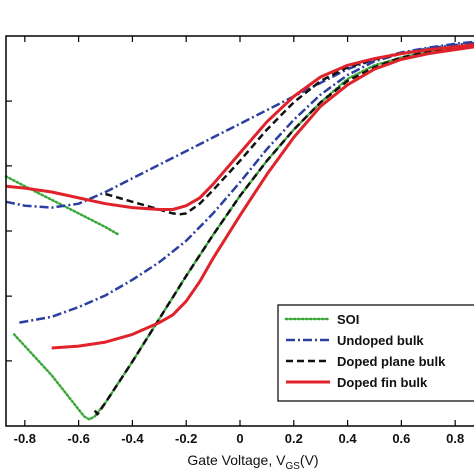 The height and width of the screenshot is (474, 474). What do you see at coordinates (380, 340) in the screenshot?
I see `legend-label: Undoped bulk` at bounding box center [380, 340].